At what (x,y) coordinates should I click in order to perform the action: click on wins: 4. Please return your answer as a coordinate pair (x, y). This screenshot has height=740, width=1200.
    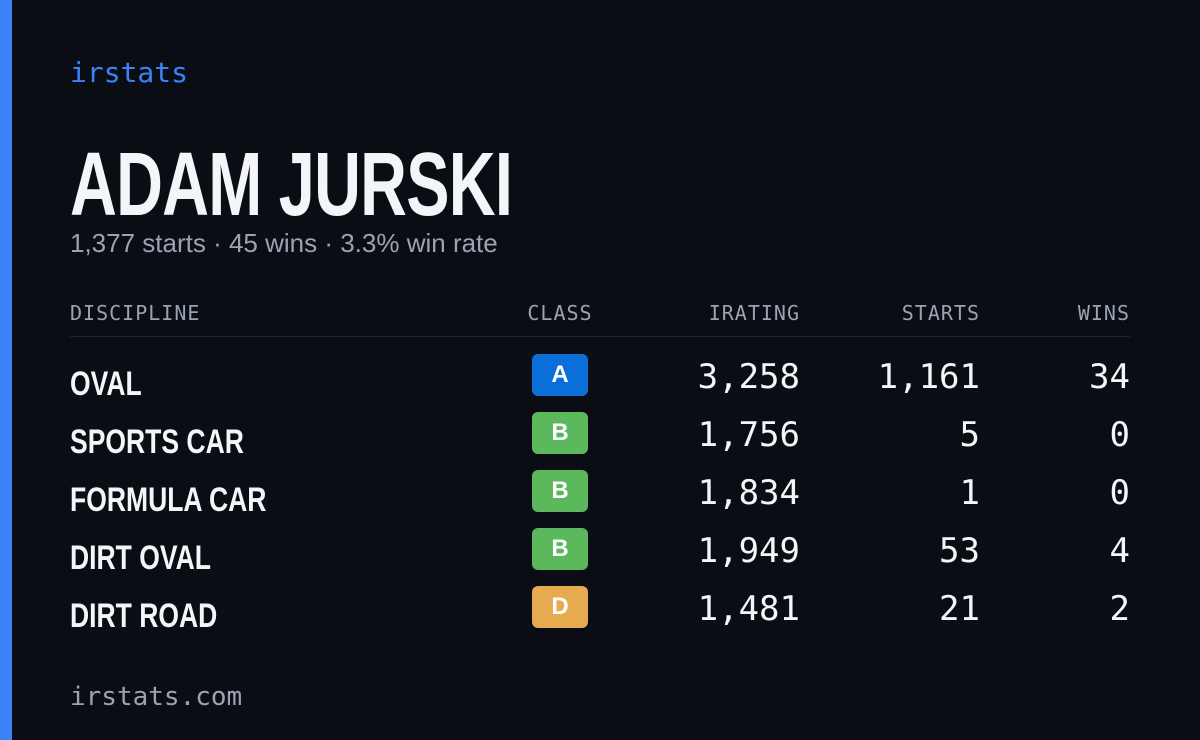
    Looking at the image, I should click on (1119, 551).